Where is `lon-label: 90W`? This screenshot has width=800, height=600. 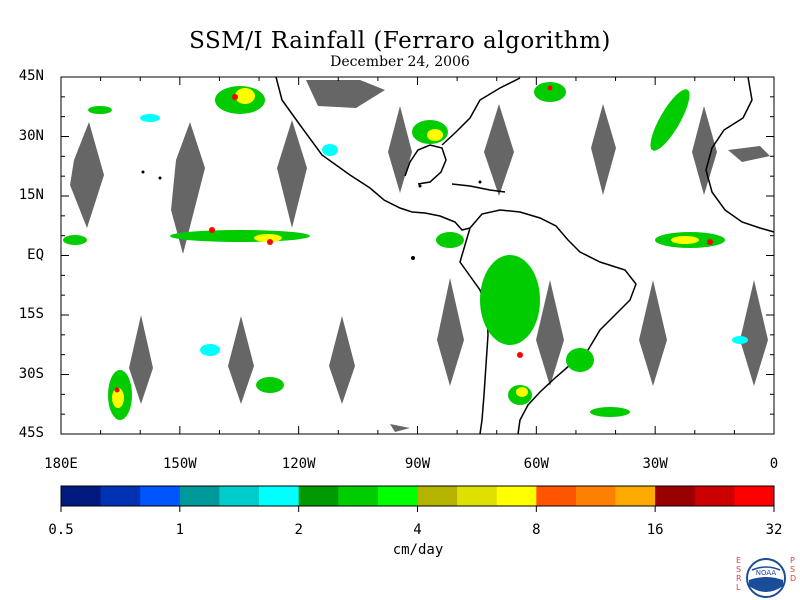 lon-label: 90W is located at coordinates (417, 464).